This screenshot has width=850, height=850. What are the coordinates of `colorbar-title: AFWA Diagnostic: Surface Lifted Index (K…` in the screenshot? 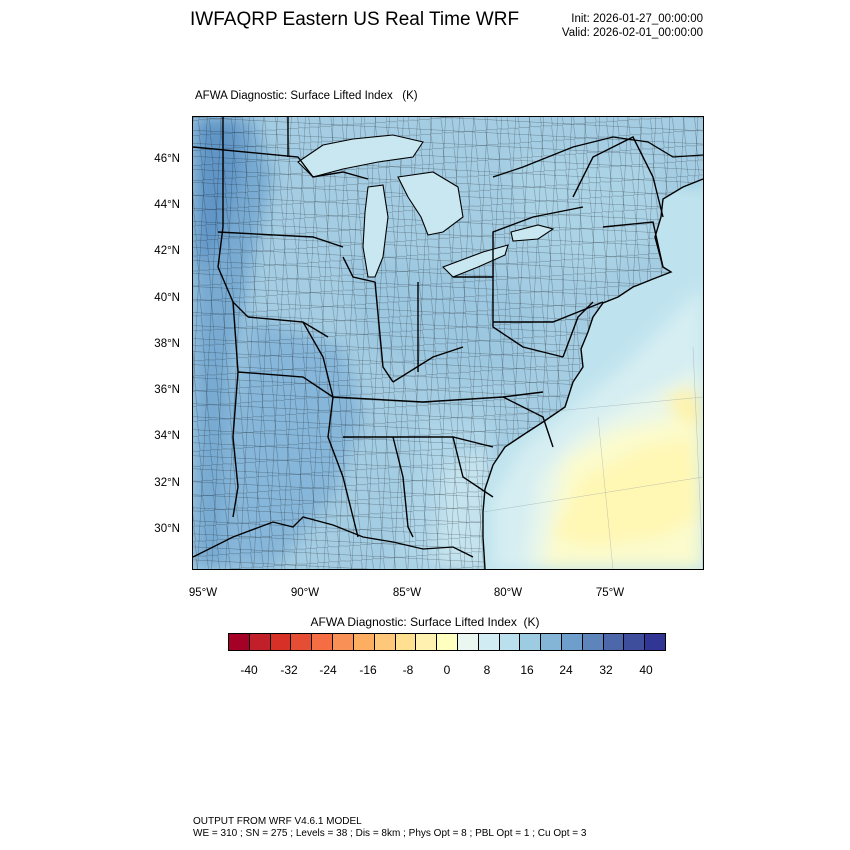 It's located at (425, 622).